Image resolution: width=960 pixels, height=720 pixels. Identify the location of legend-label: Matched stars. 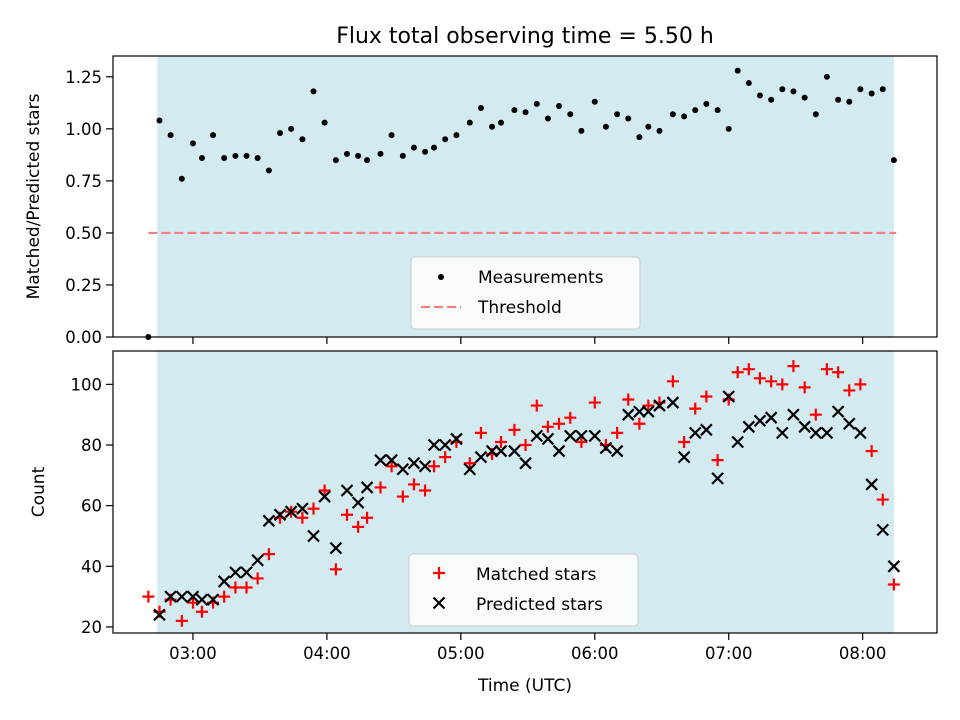
(536, 575).